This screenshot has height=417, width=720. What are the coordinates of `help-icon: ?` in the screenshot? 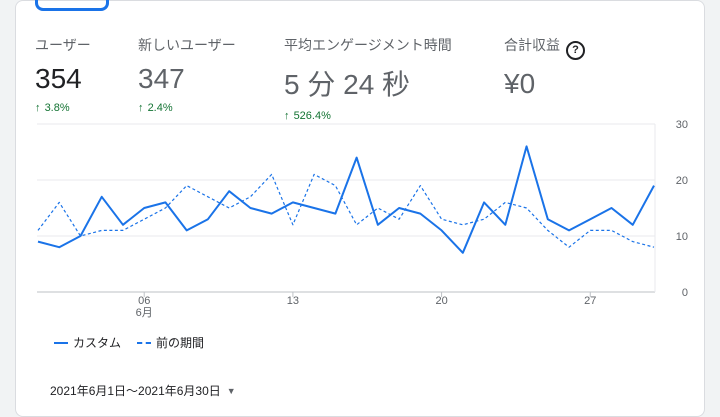 It's located at (575, 50).